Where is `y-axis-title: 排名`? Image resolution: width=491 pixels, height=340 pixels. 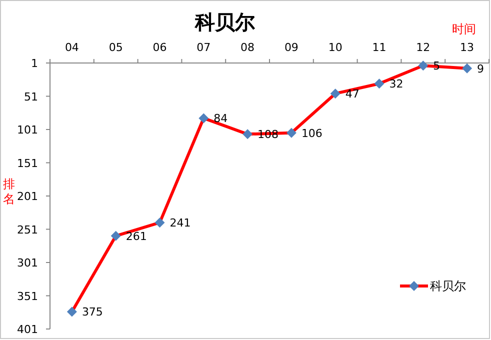
y-axis-title: 排名 is located at coordinates (9, 191).